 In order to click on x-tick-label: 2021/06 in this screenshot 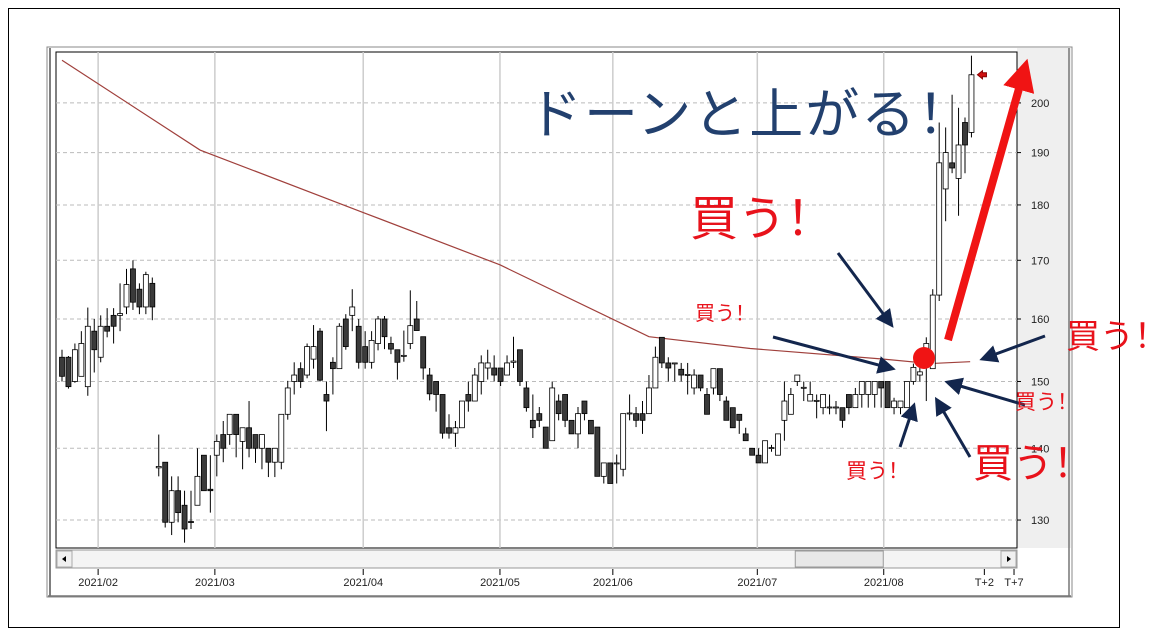, I will do `click(613, 583)`.